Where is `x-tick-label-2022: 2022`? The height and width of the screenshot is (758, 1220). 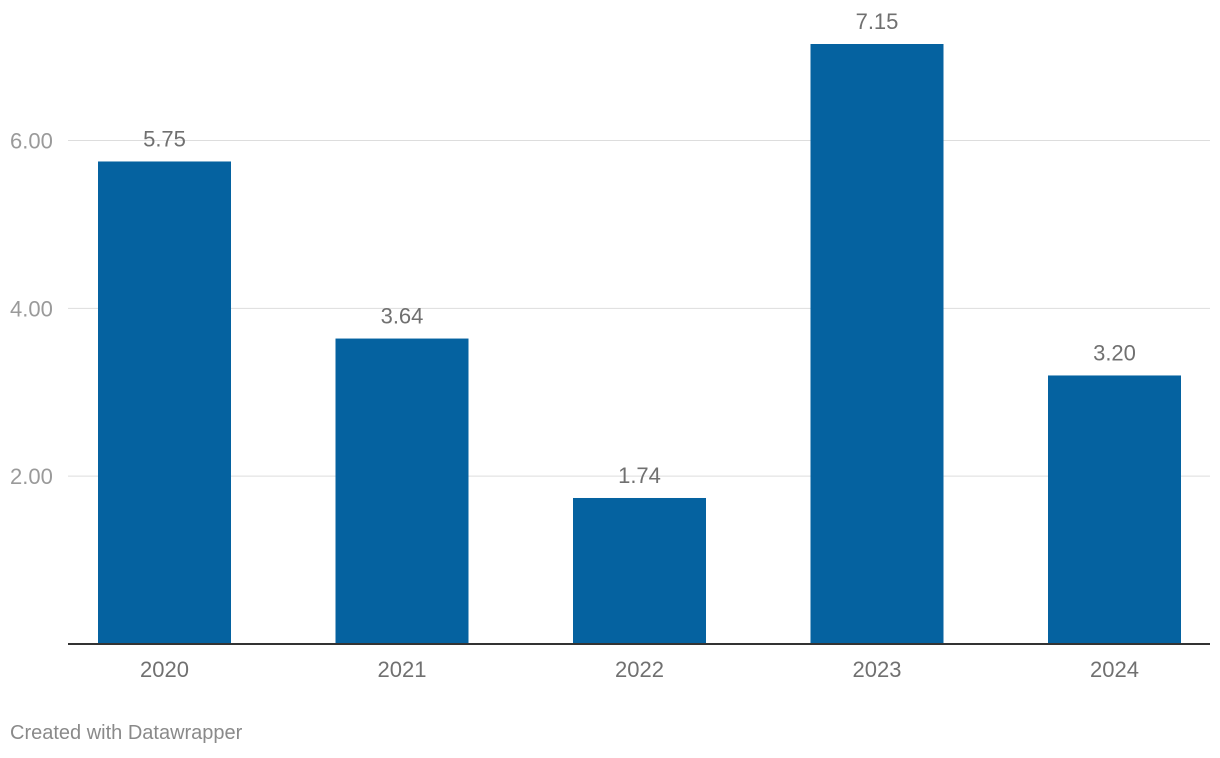
x-tick-label-2022: 2022 is located at coordinates (639, 669).